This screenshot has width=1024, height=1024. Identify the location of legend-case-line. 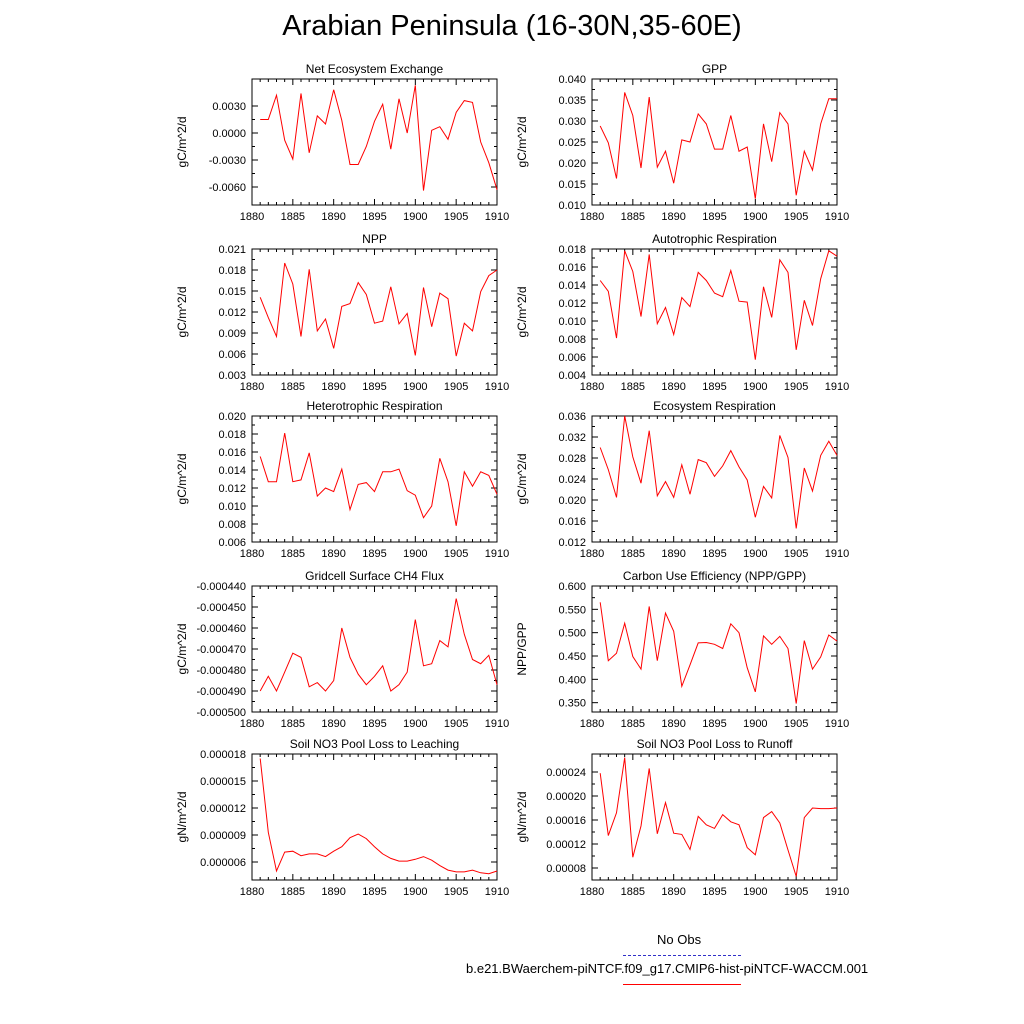
(682, 984).